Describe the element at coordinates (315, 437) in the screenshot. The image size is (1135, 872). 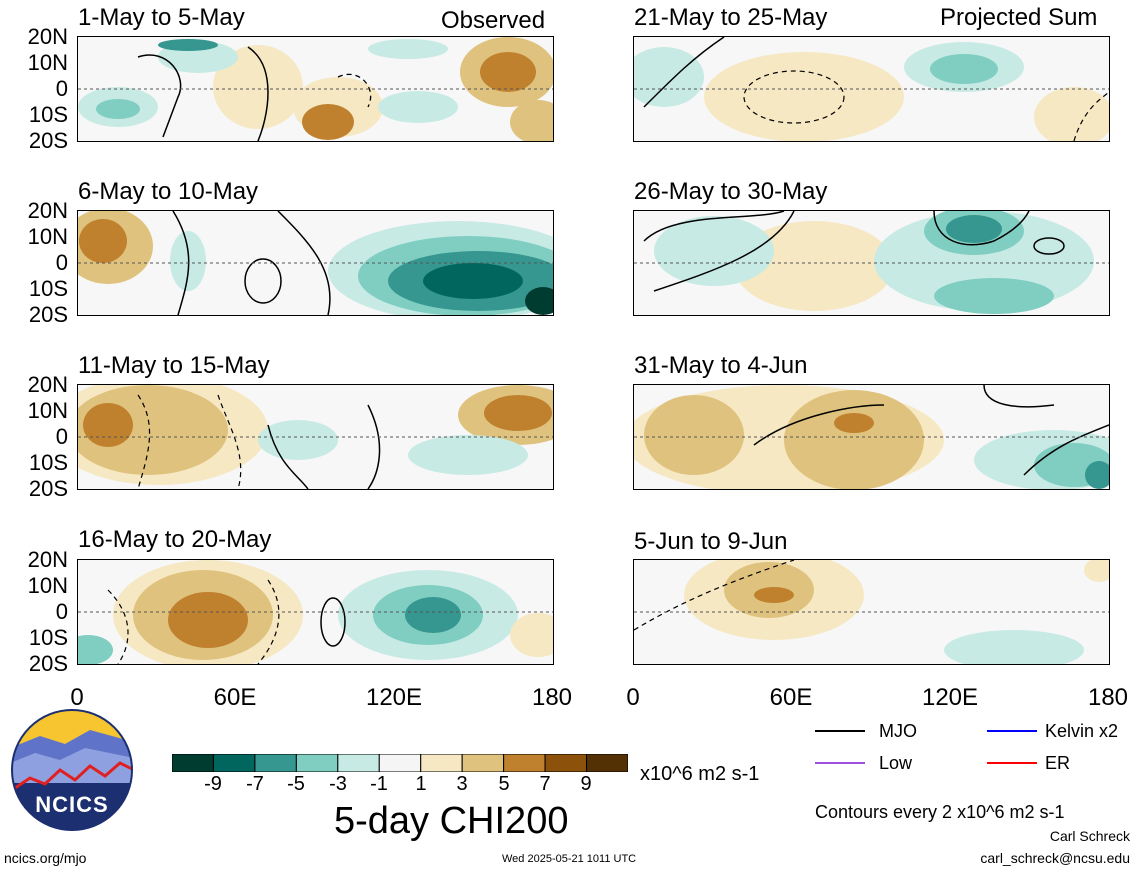
I see `map-panel-11-may-15-may` at that location.